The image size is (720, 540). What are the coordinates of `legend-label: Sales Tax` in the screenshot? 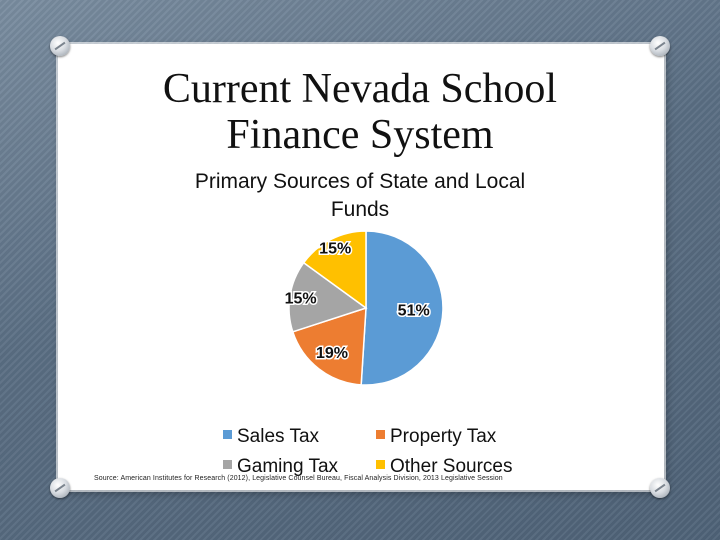 It's located at (278, 436).